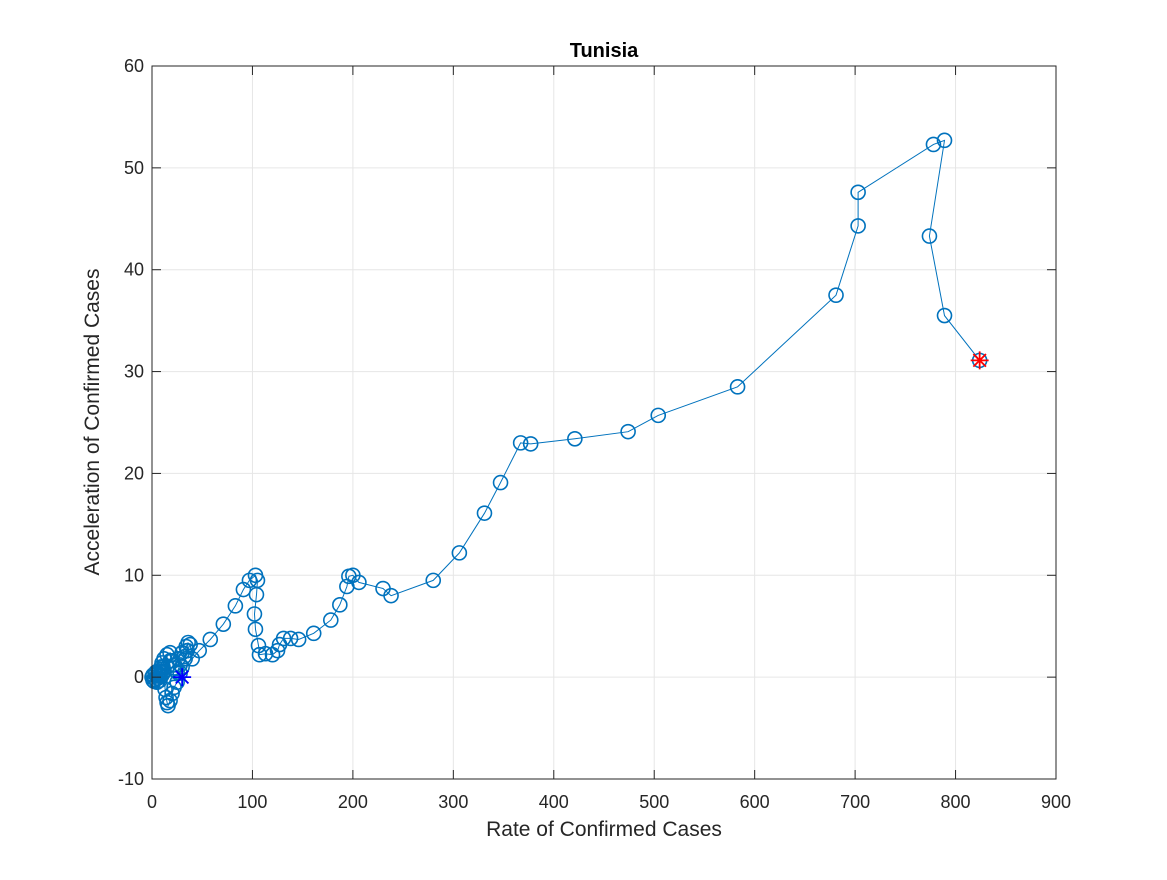  I want to click on x-tick-label: 600, so click(755, 802).